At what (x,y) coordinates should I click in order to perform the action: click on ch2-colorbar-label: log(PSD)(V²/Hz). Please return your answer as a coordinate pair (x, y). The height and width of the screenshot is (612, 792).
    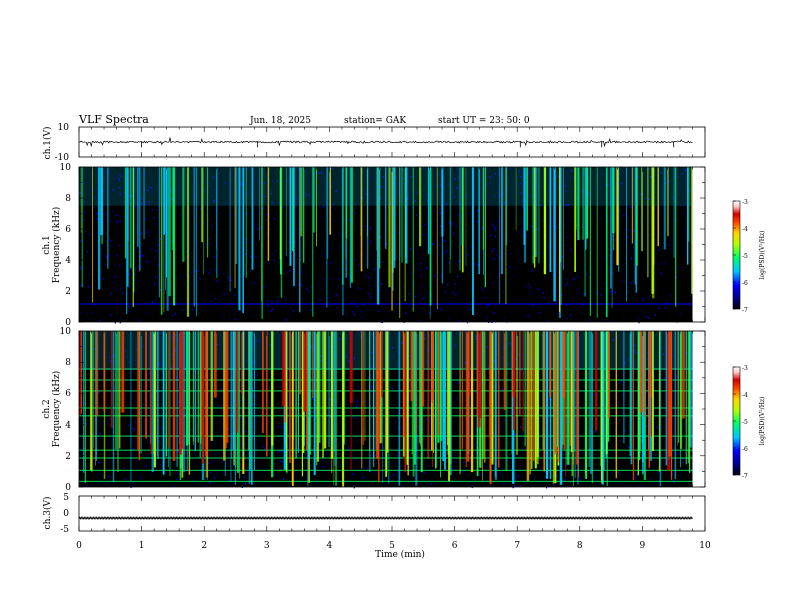
    Looking at the image, I should click on (762, 421).